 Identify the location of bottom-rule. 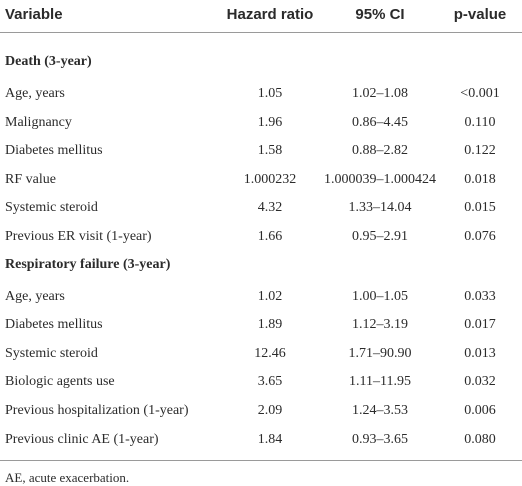
(261, 460).